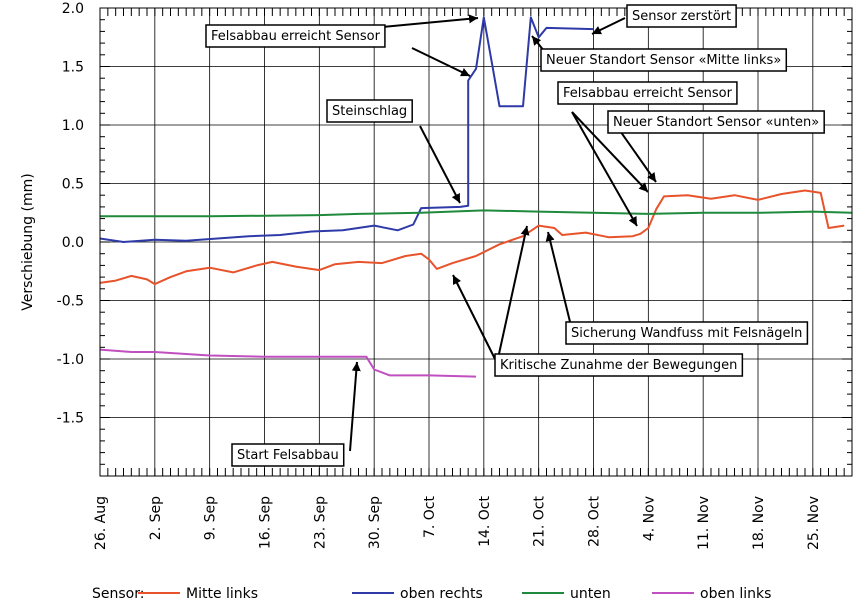  Describe the element at coordinates (73, 9) in the screenshot. I see `y-tick-label: 2.0` at that location.